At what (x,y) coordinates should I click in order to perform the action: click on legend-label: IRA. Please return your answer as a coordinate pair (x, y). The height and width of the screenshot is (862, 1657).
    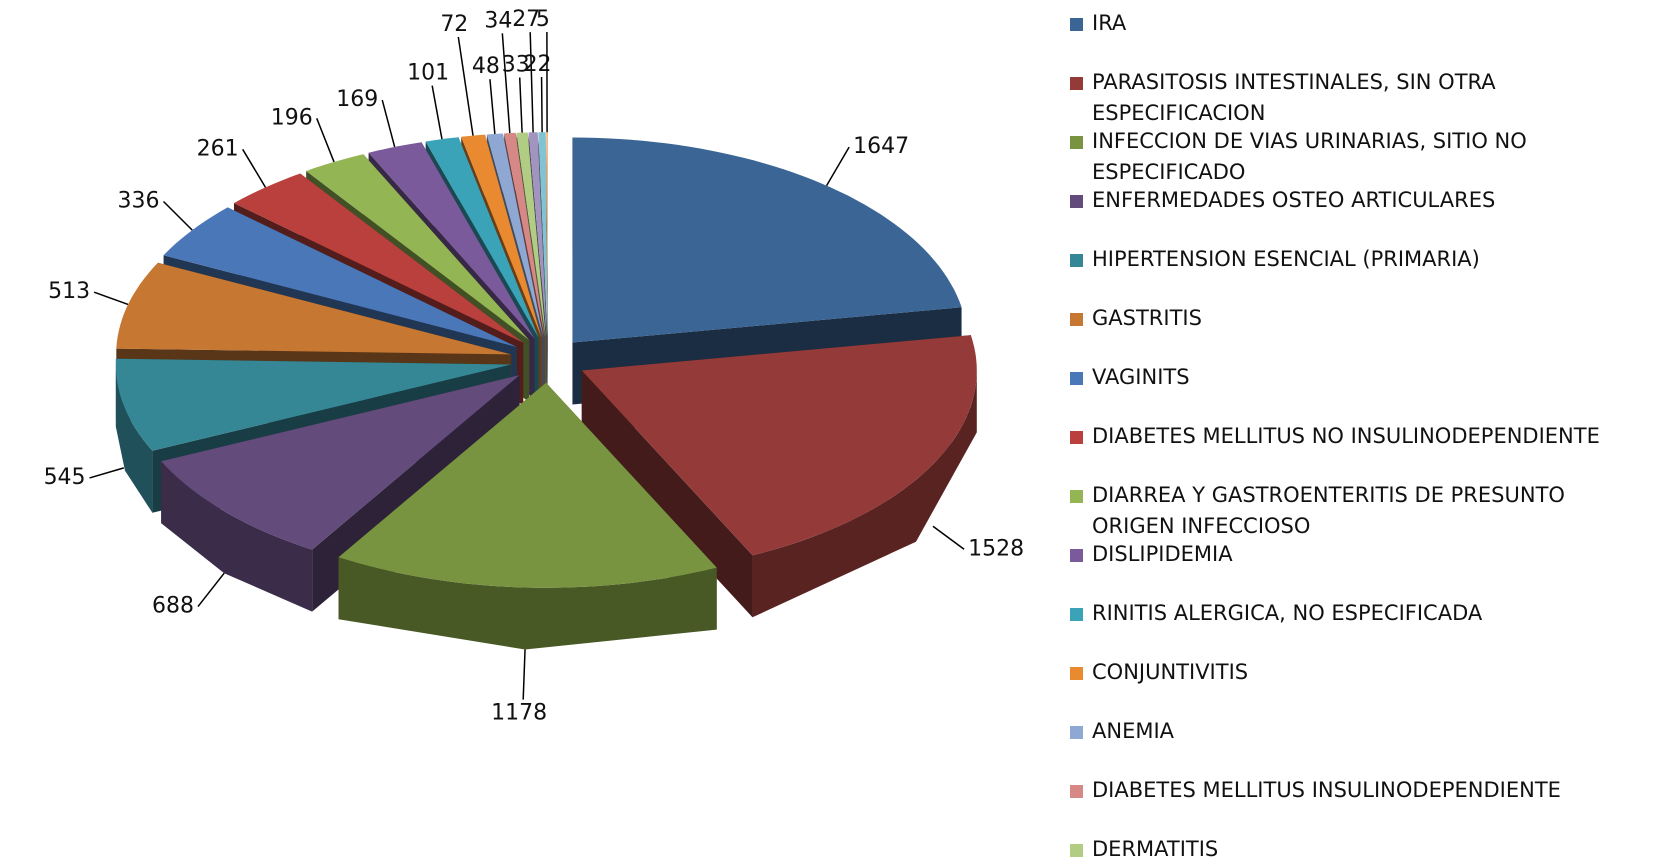
    Looking at the image, I should click on (1109, 23).